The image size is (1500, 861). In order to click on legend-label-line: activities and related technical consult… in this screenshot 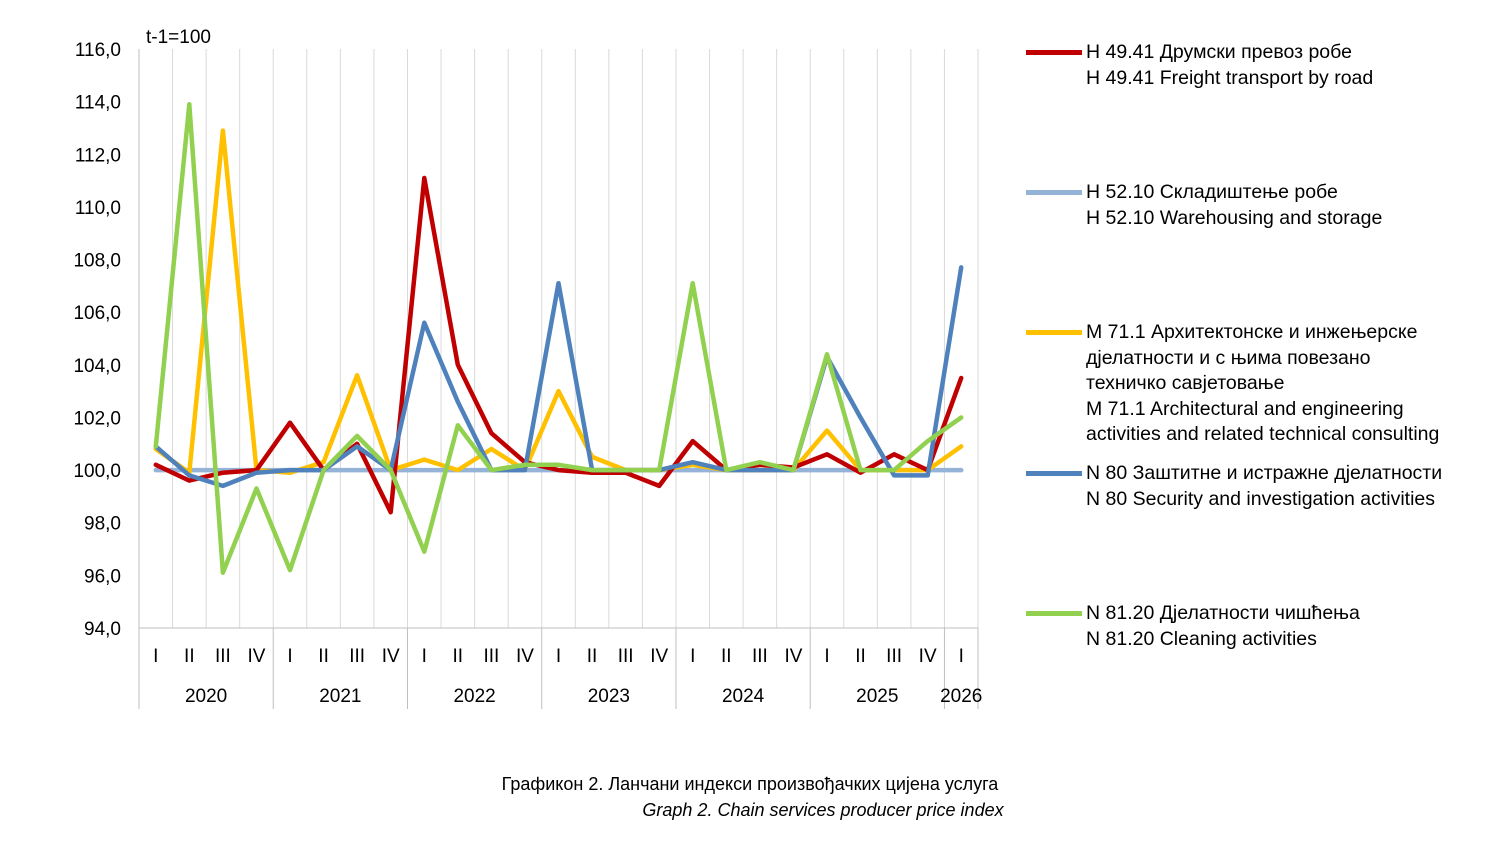, I will do `click(1263, 434)`.